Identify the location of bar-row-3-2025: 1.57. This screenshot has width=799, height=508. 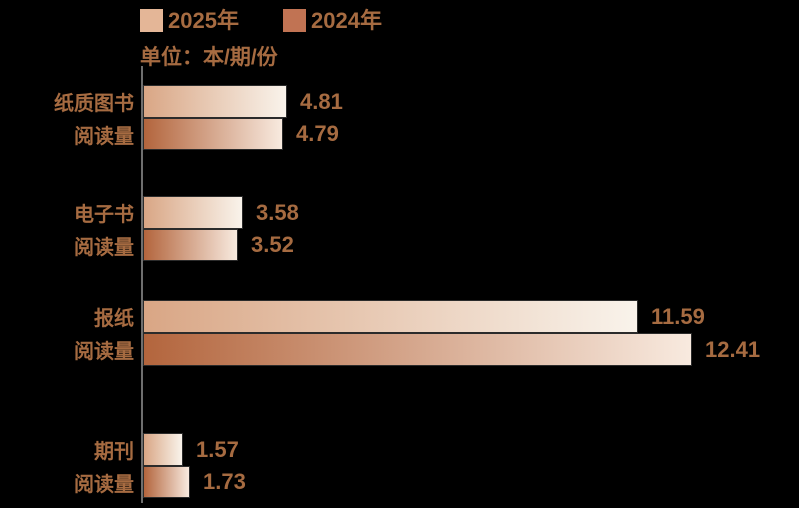
(191, 449).